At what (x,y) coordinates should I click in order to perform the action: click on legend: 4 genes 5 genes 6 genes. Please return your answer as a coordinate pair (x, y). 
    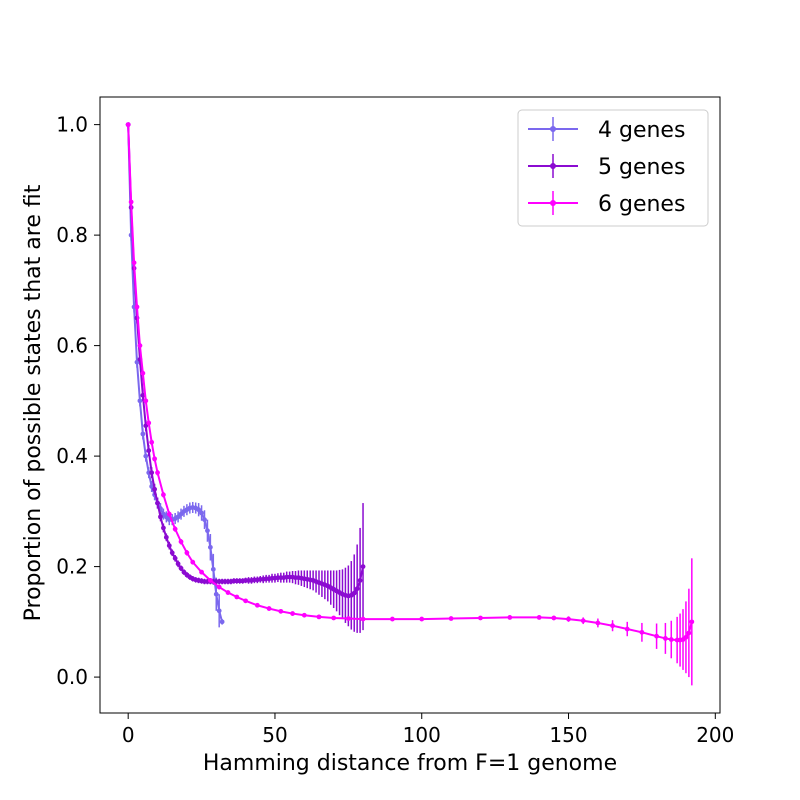
    Looking at the image, I should click on (613, 168).